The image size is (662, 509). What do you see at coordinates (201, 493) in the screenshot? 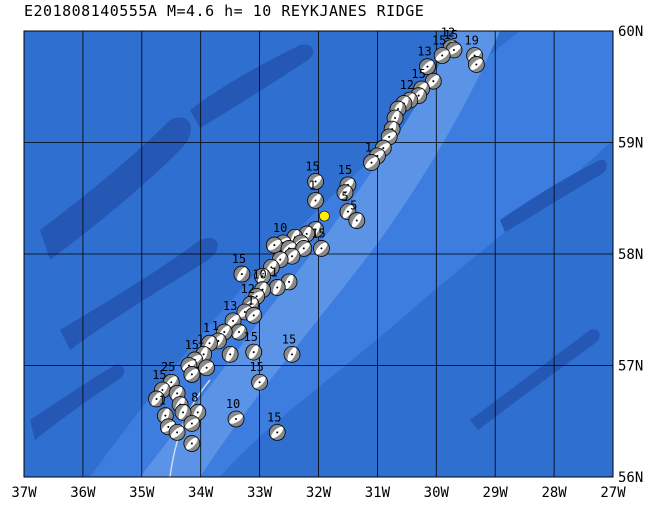
I see `longitude-tick-label: 34W` at bounding box center [201, 493].